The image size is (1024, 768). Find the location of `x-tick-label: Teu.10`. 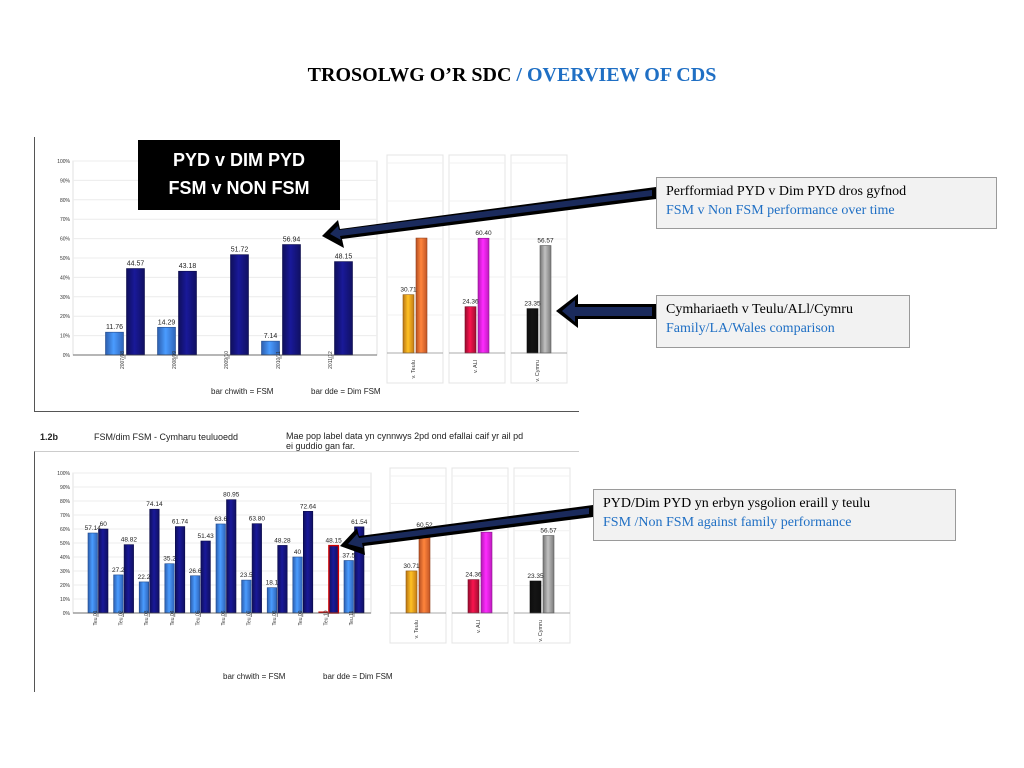

x-tick-label: Teu.10 is located at coordinates (326, 617).